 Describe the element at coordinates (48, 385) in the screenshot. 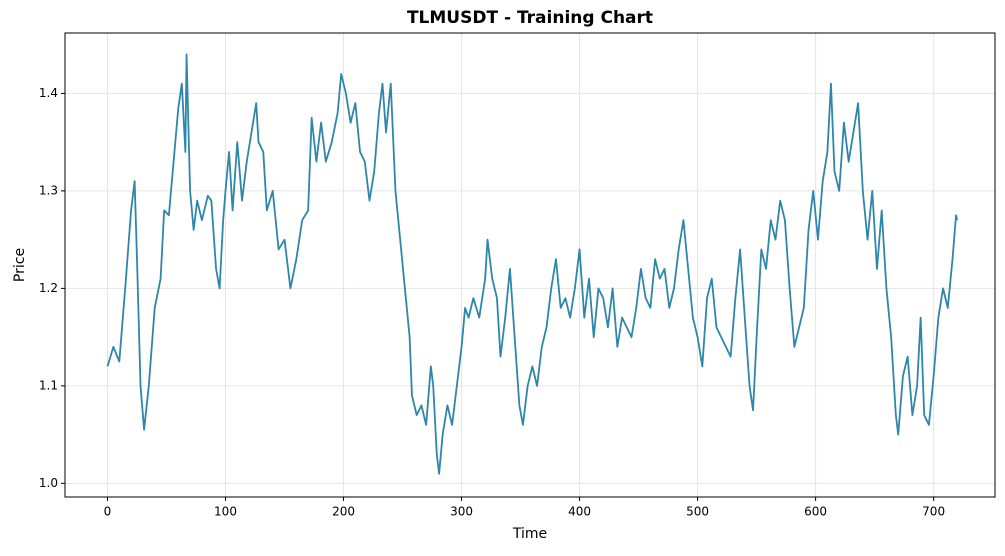

I see `y-tick-label: 1.1` at that location.